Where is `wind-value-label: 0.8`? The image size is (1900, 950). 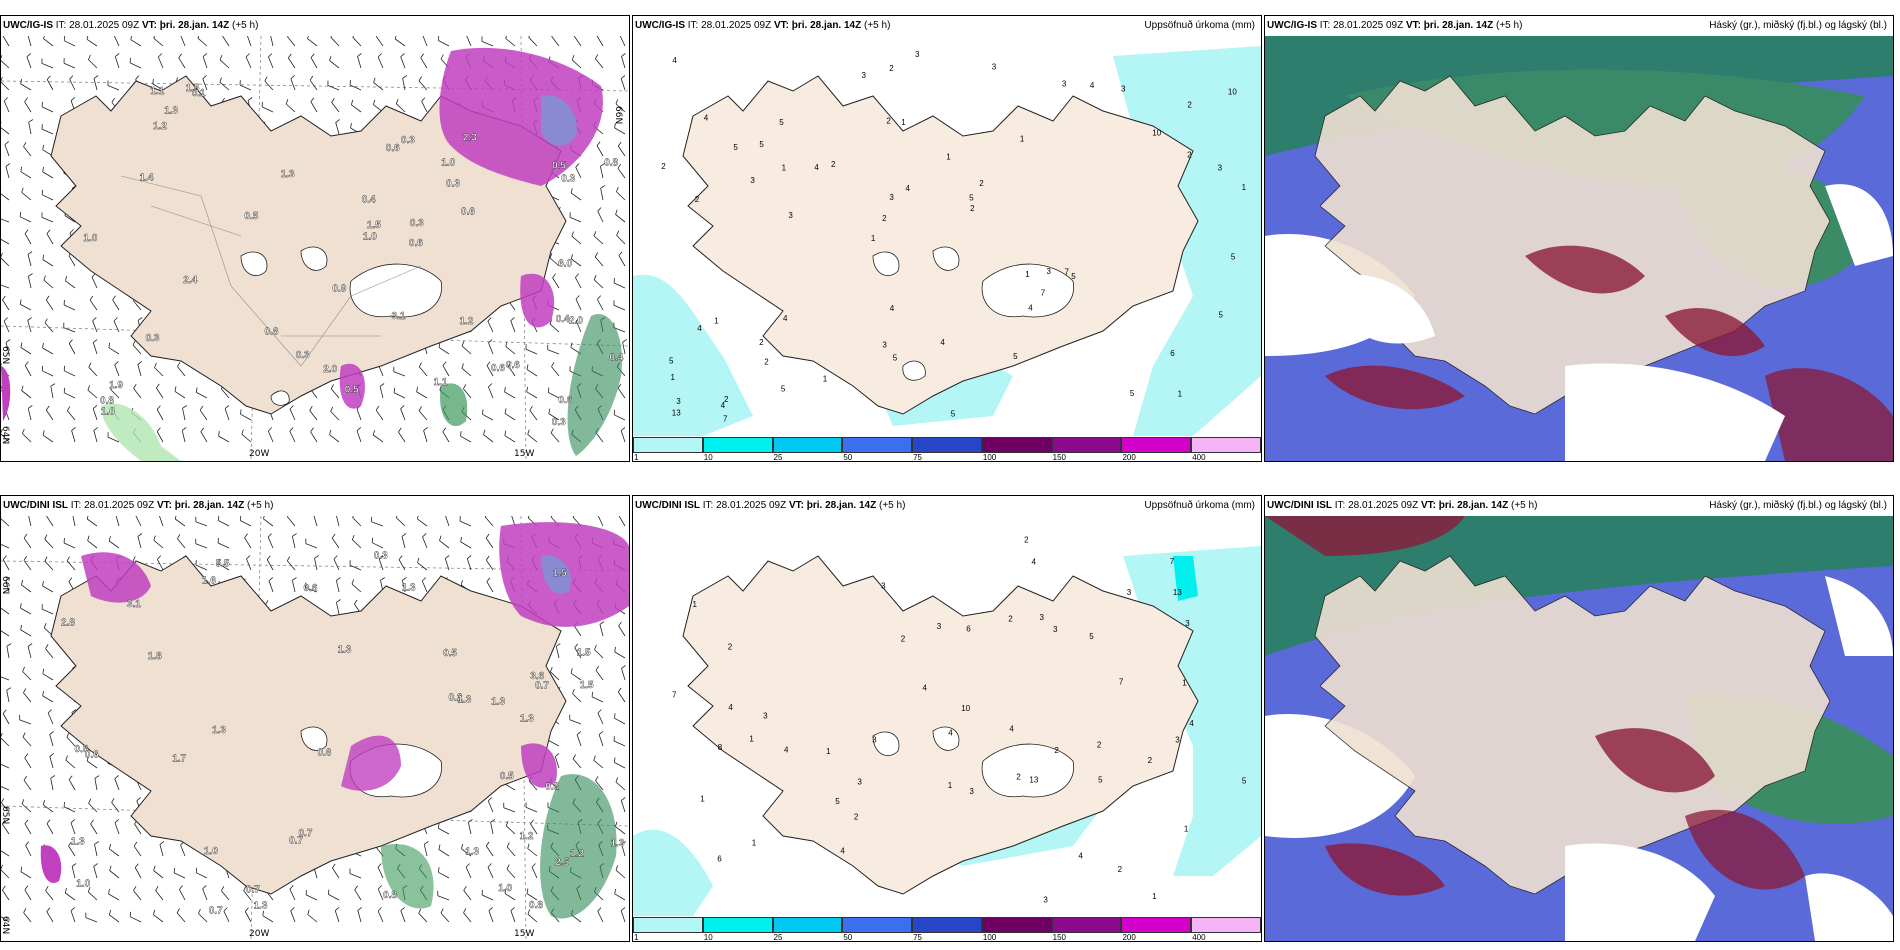
wind-value-label: 0.8 is located at coordinates (390, 895).